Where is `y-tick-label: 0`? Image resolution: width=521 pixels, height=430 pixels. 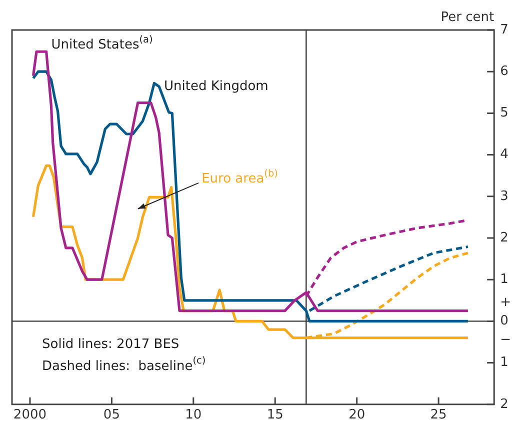 y-tick-label: 0 is located at coordinates (504, 321).